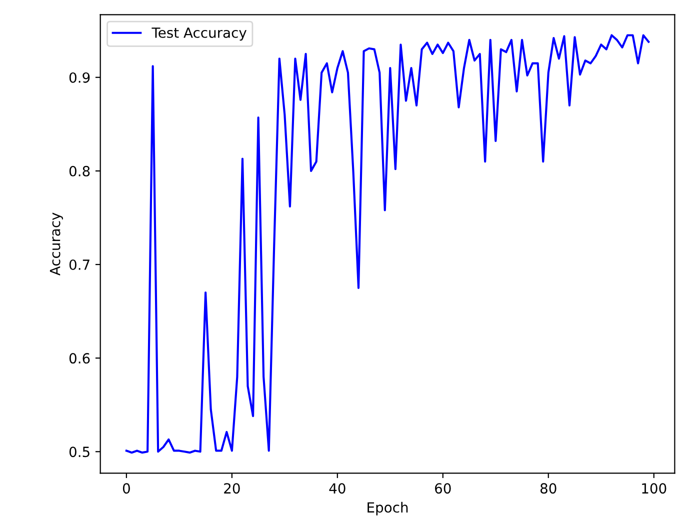 This screenshot has height=524, width=692. What do you see at coordinates (337, 488) in the screenshot?
I see `x-tick-label: 40` at bounding box center [337, 488].